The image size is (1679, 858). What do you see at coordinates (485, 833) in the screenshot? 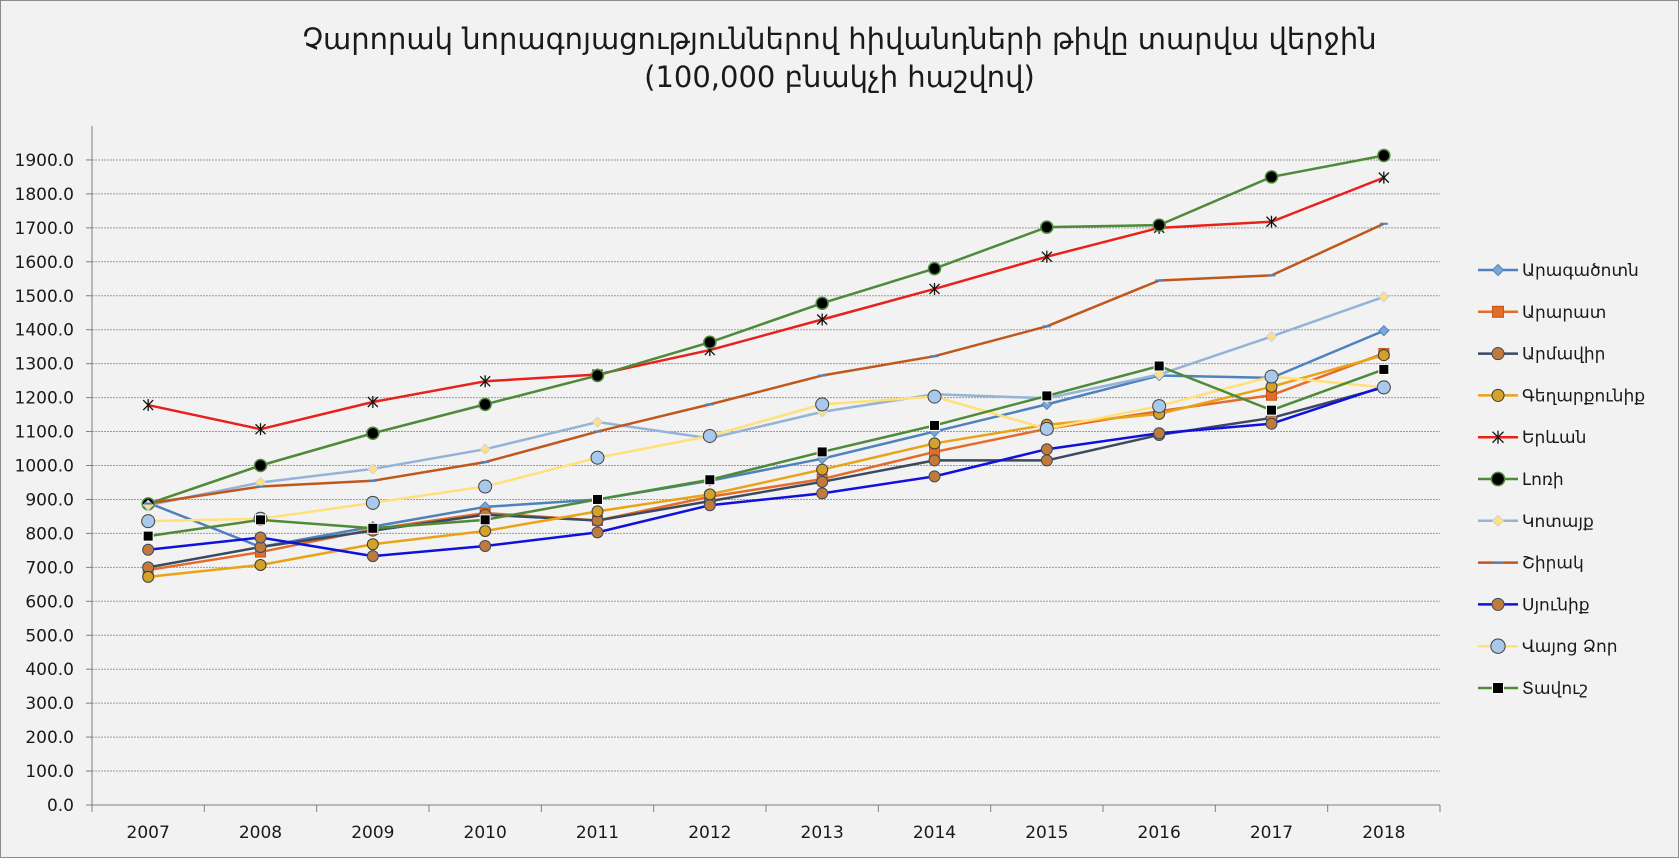
I see `x-tick-label: 2010` at bounding box center [485, 833].